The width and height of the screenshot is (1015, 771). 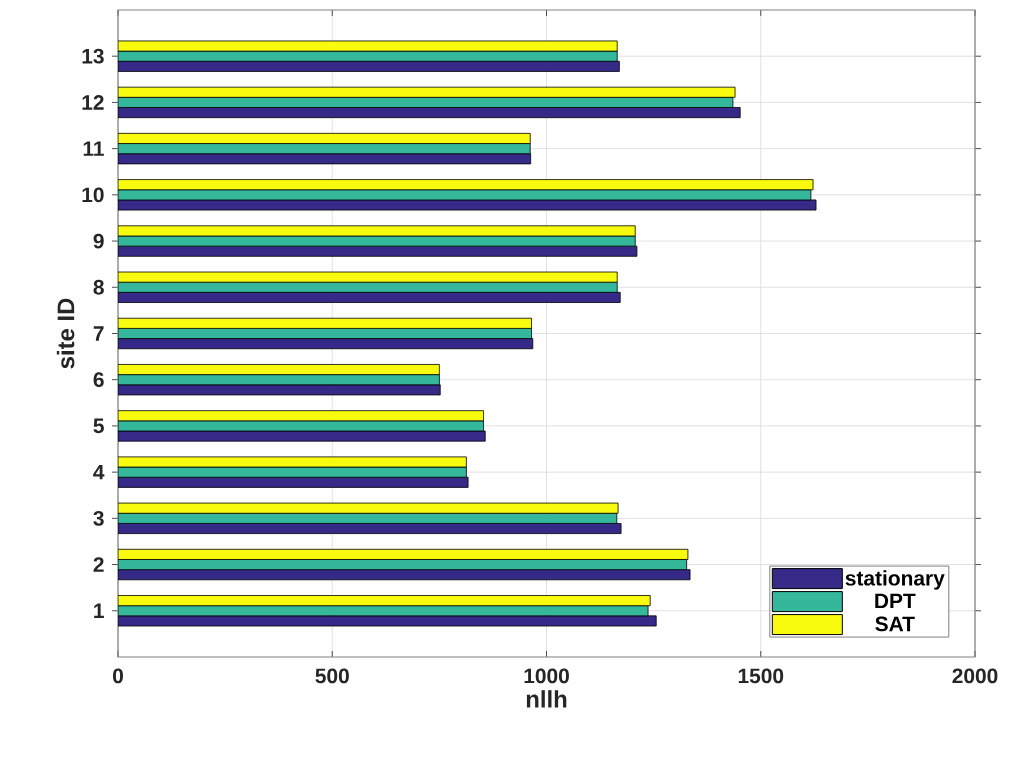 I want to click on y-tick-label: 3, so click(x=98, y=518).